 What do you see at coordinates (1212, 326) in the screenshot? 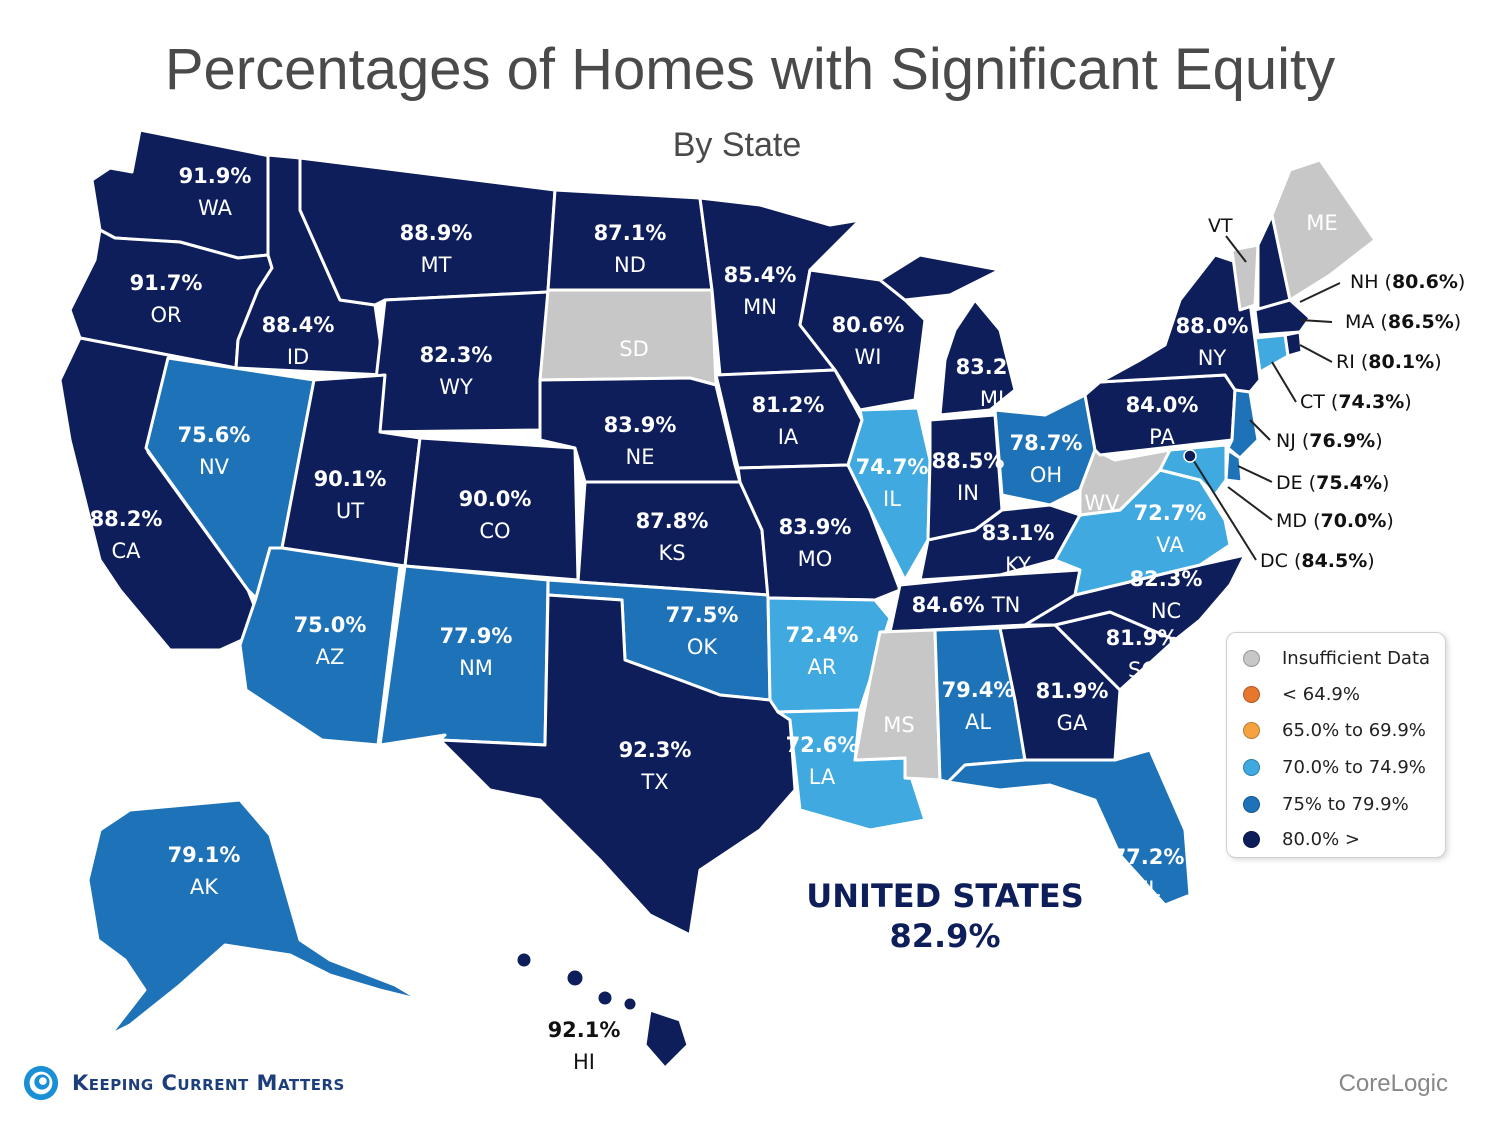
I see `pct-ny: 88.0%` at bounding box center [1212, 326].